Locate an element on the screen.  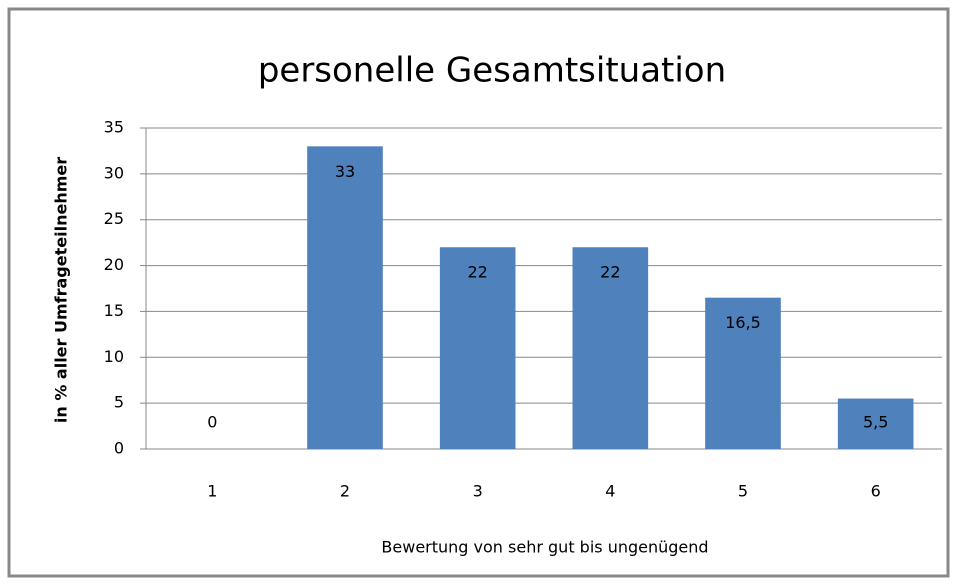
x-tick-label: 3 is located at coordinates (478, 491).